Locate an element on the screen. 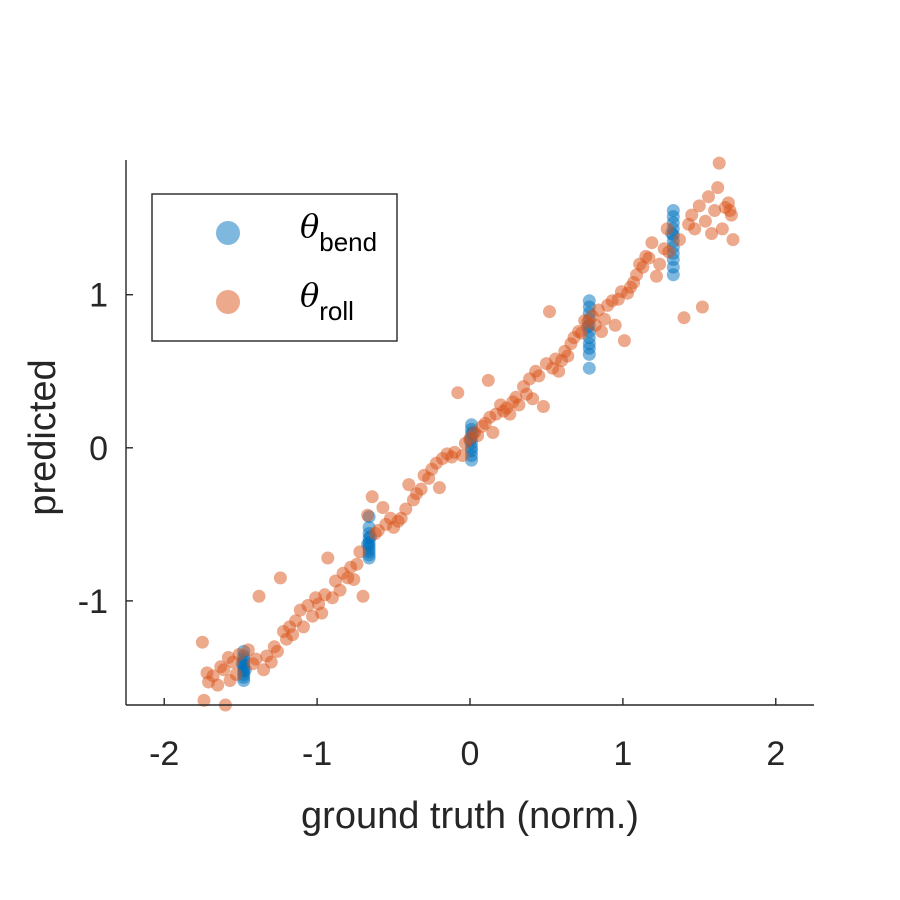 Image resolution: width=900 pixels, height=900 pixels. legend-box is located at coordinates (274, 267).